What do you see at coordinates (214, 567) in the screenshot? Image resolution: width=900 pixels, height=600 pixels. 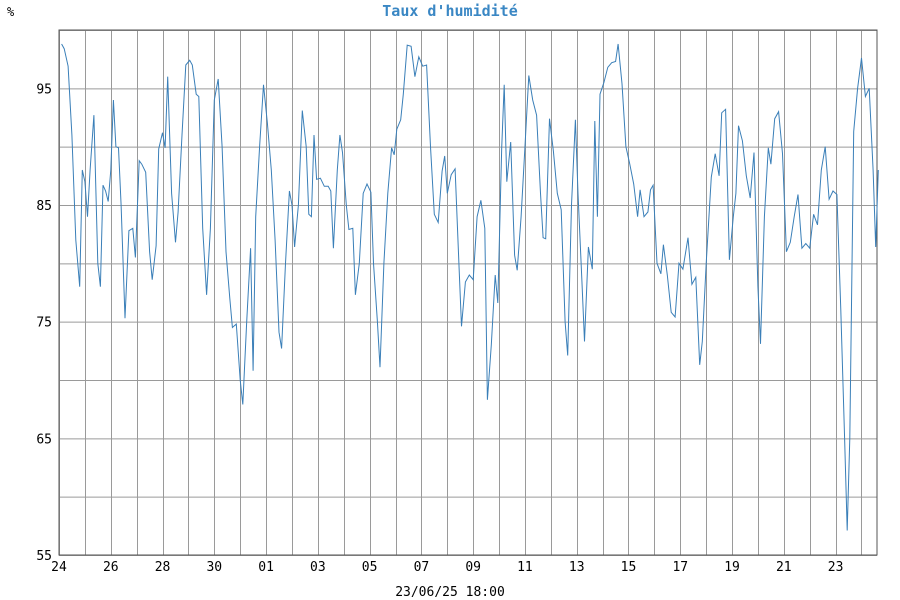 I see `x-tick-label: 30` at bounding box center [214, 567].